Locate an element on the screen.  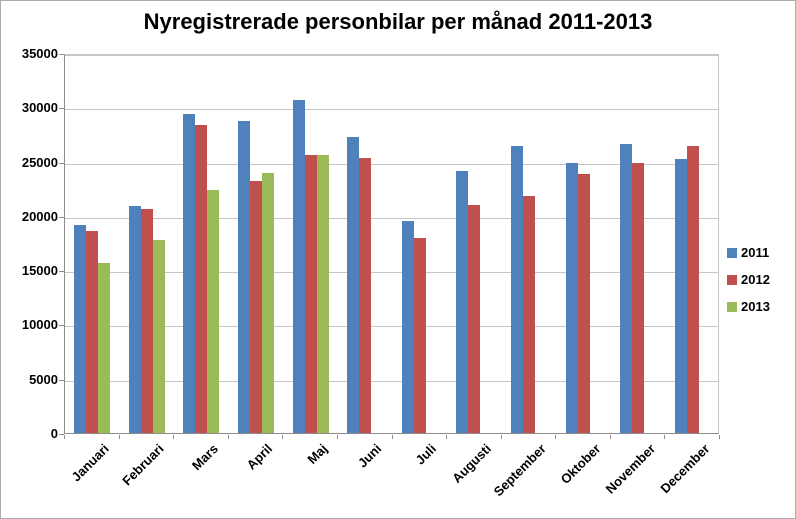
x-axis-label: Februari is located at coordinates (143, 465).